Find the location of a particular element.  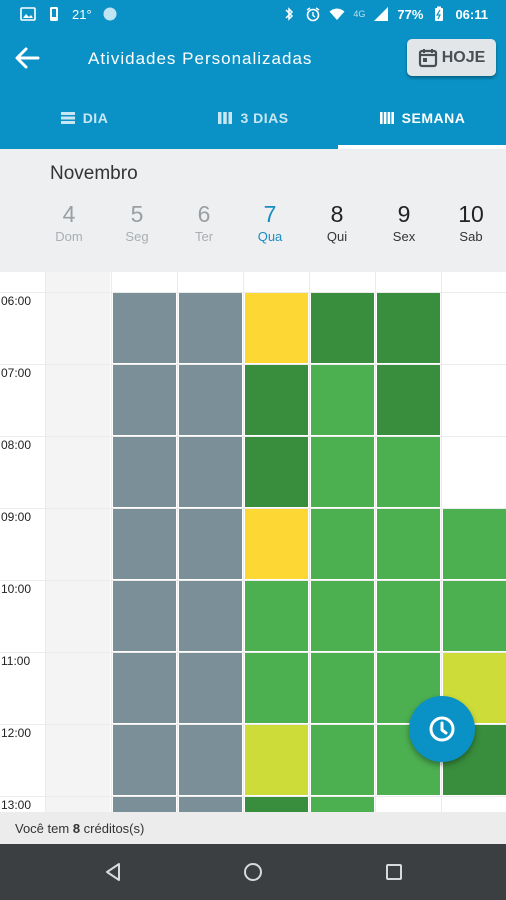

tab-3-dias-label: 3 DIAS is located at coordinates (264, 118).